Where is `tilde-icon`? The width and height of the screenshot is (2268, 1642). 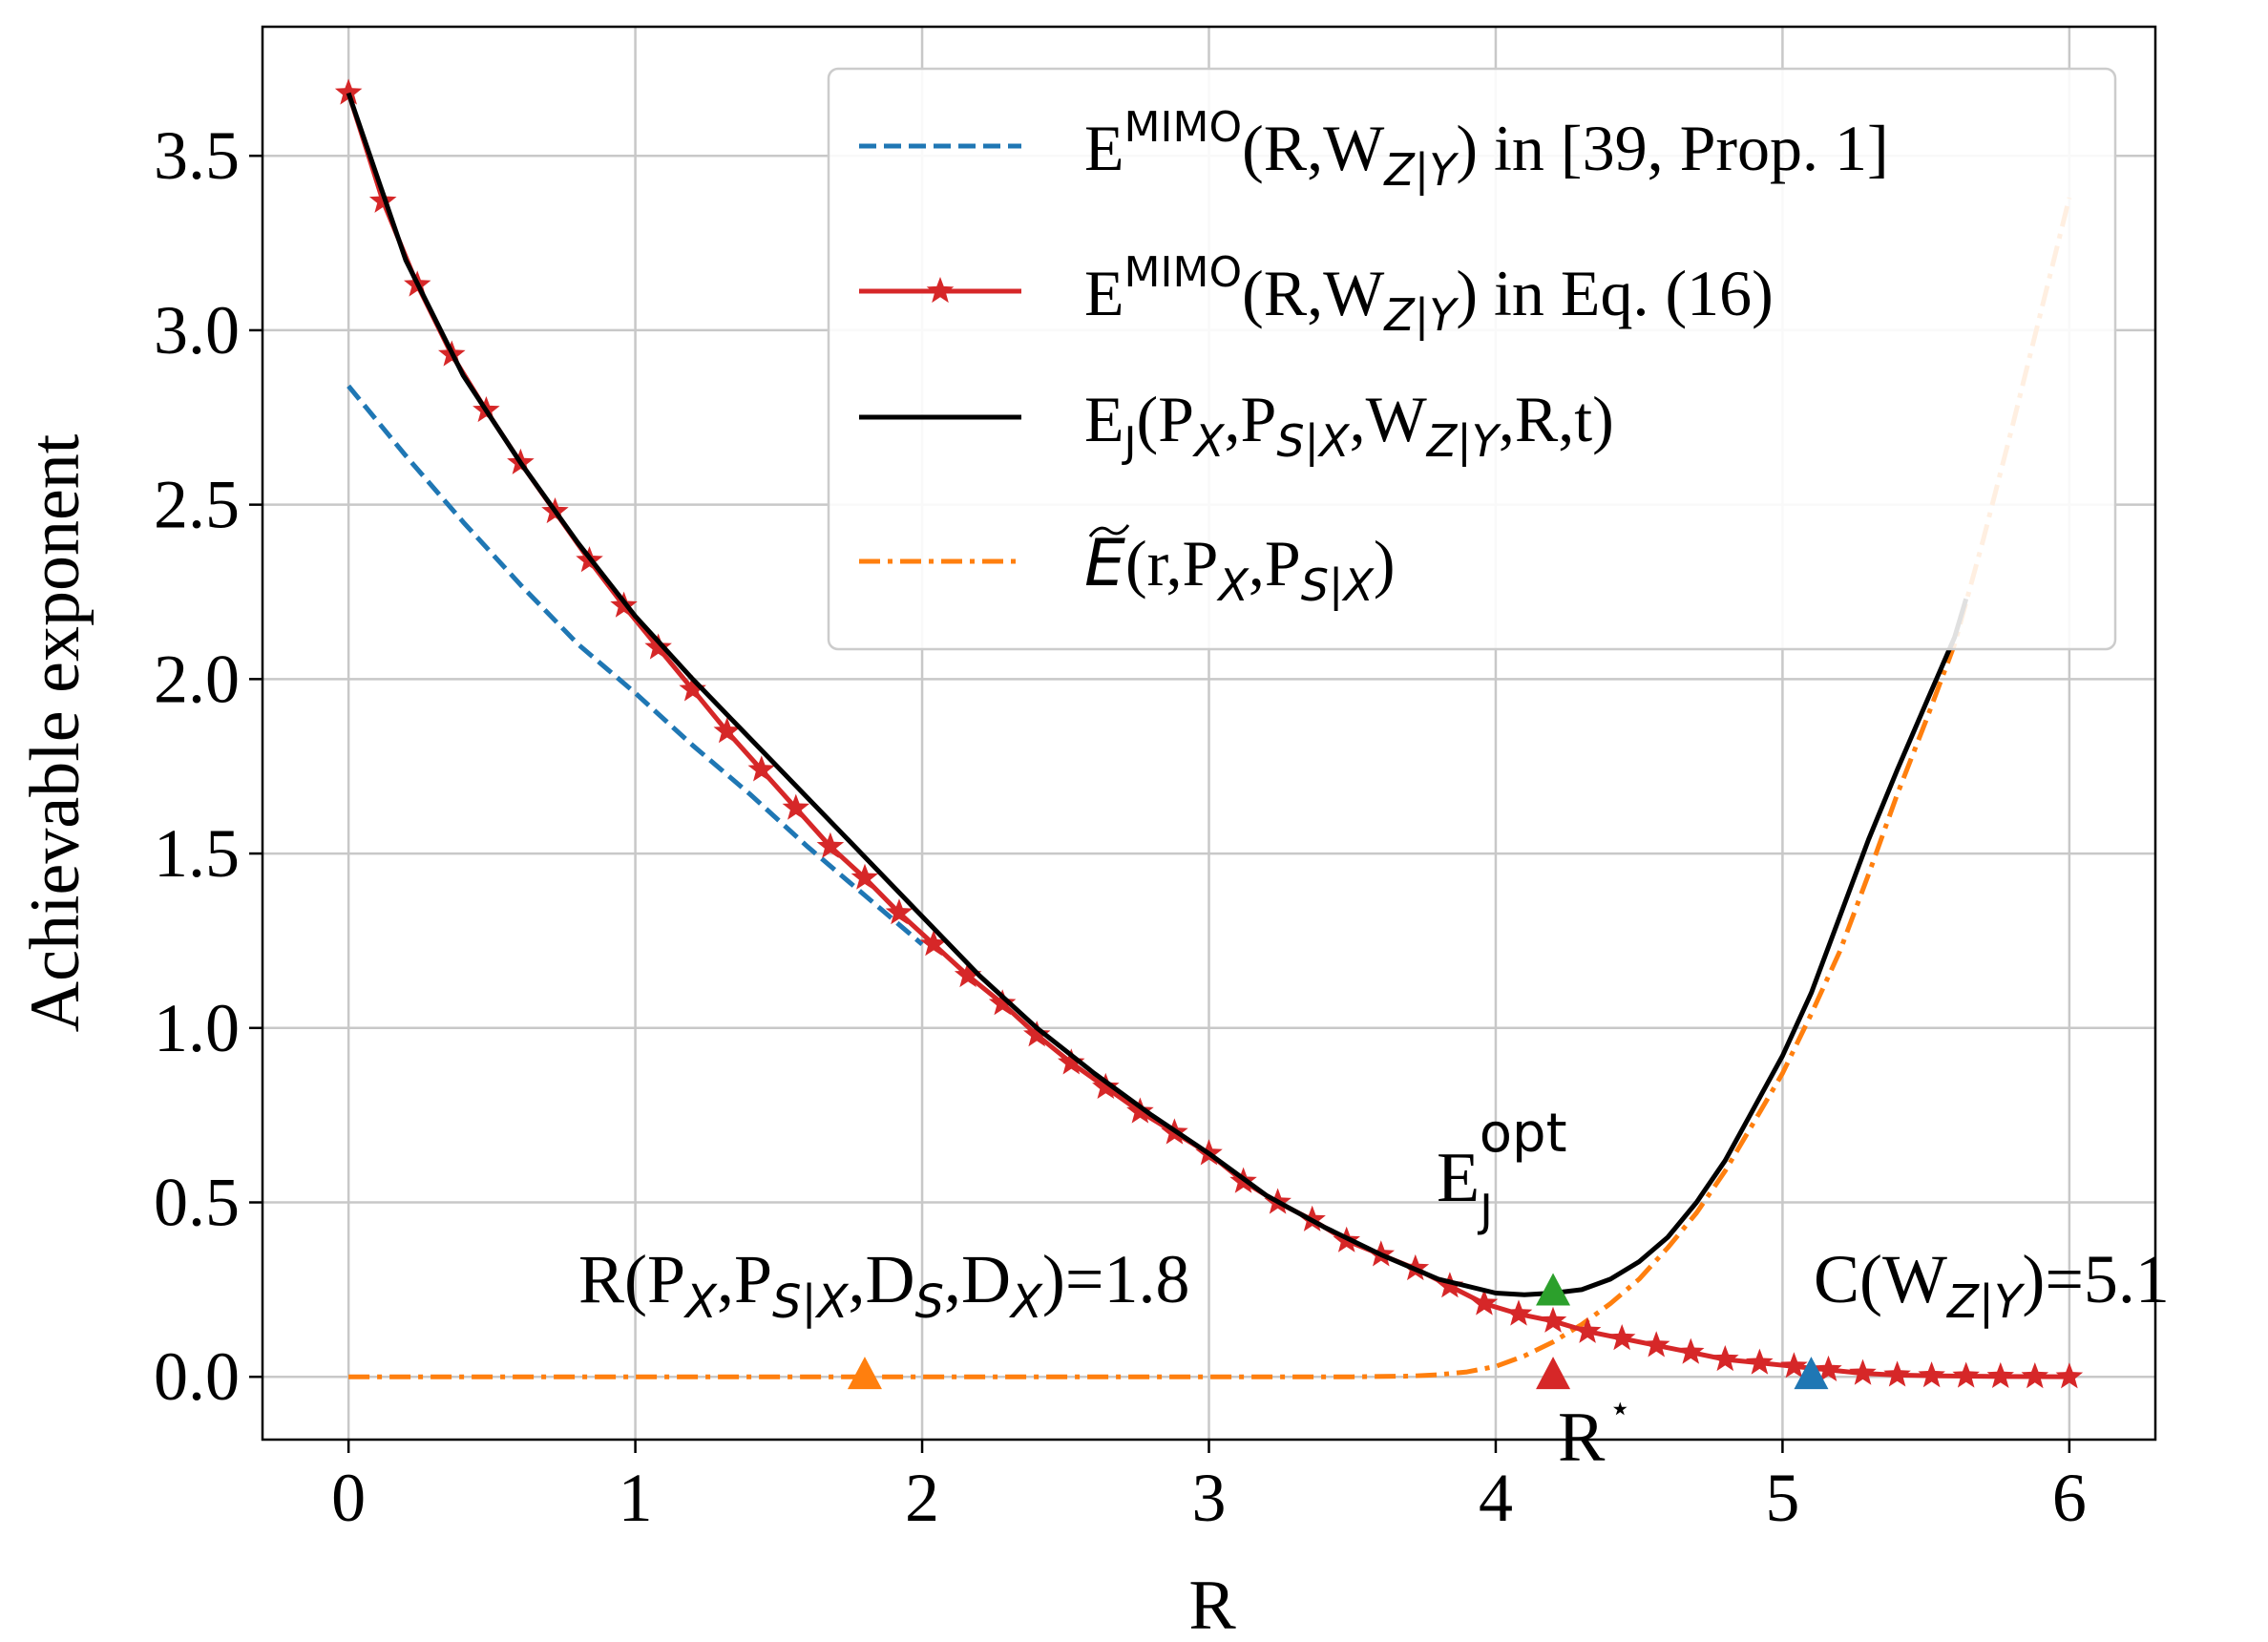
tilde-icon is located at coordinates (1109, 531).